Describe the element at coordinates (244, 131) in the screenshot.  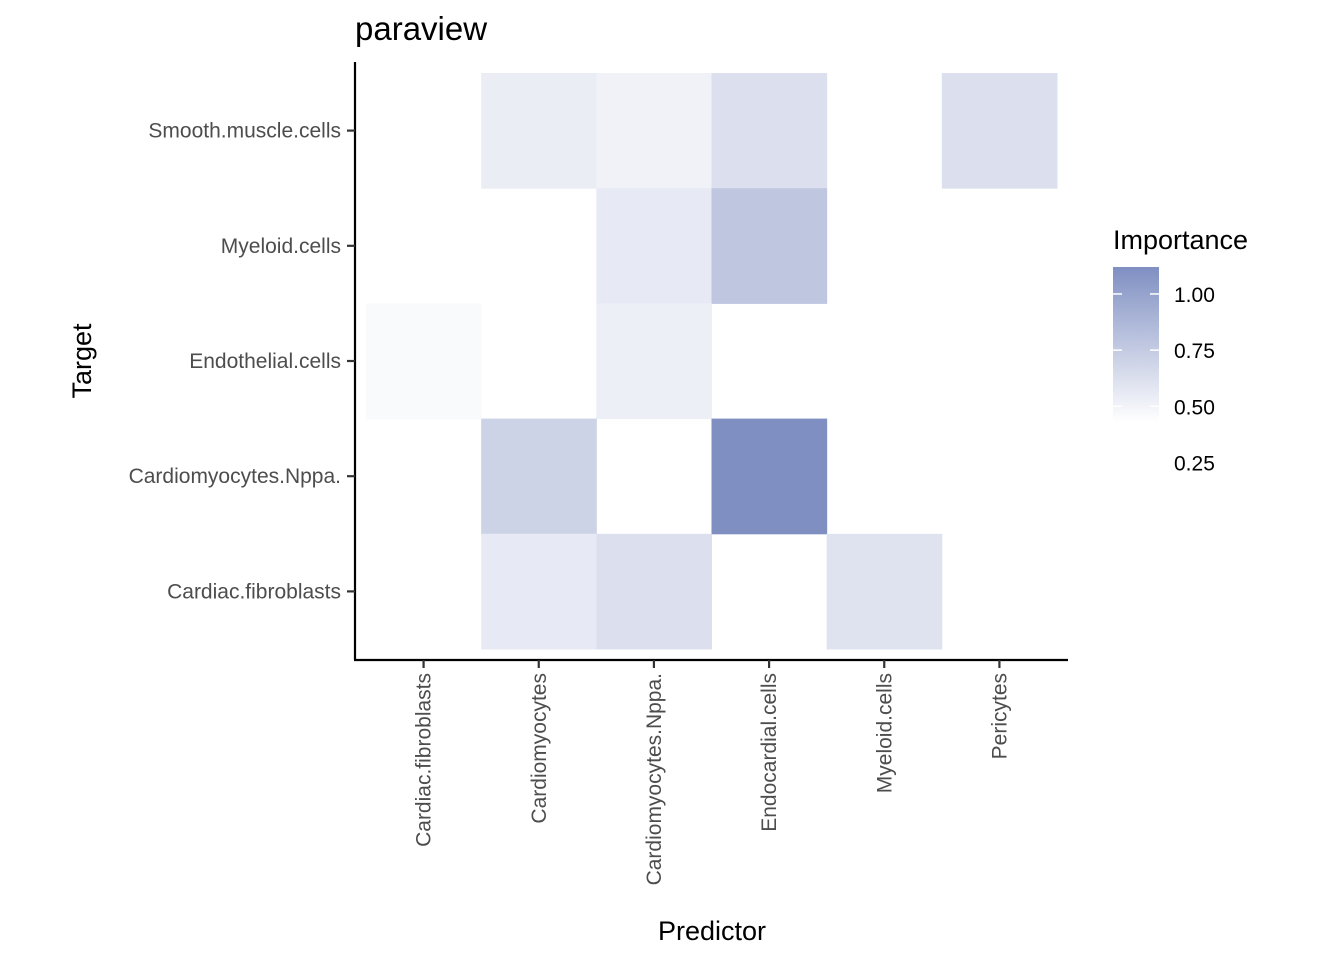
I see `y-tick-label: Smooth.muscle.cells` at that location.